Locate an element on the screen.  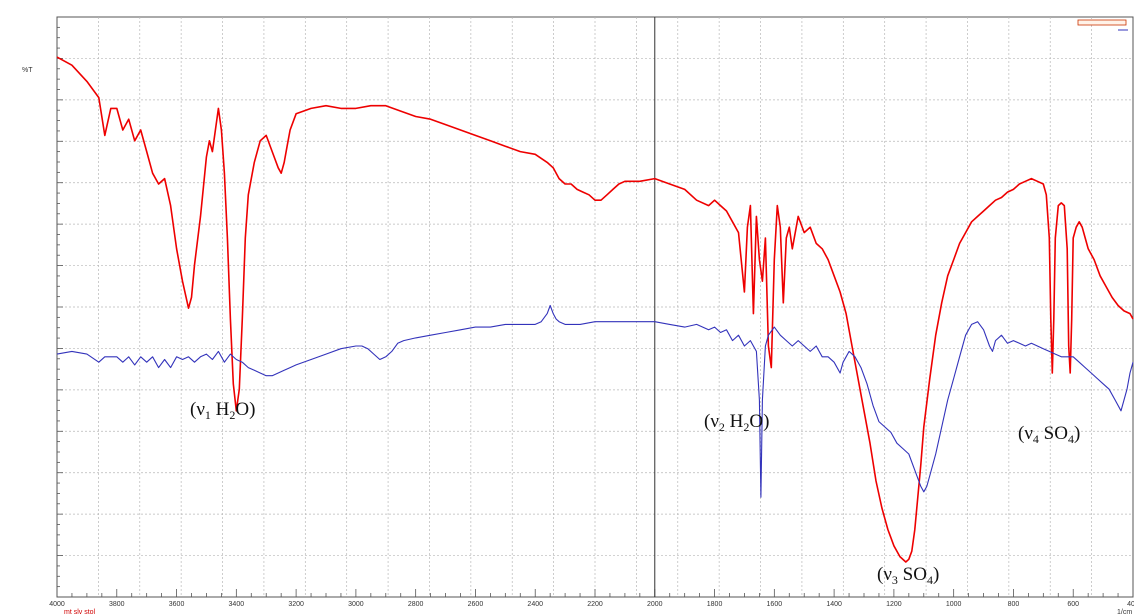
x-tick-label: 3600 is located at coordinates (177, 604).